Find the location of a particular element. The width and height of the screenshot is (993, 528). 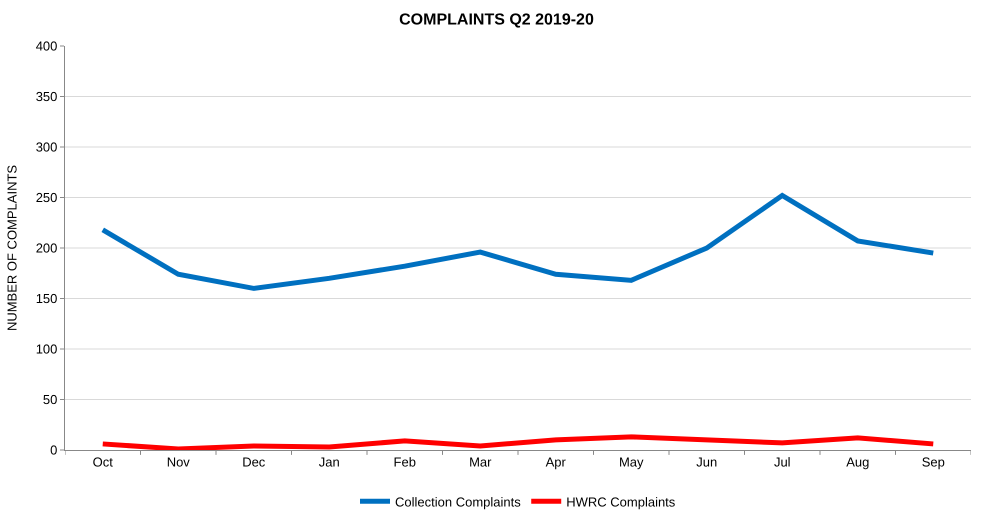

x-tick-label: Jul is located at coordinates (782, 462).